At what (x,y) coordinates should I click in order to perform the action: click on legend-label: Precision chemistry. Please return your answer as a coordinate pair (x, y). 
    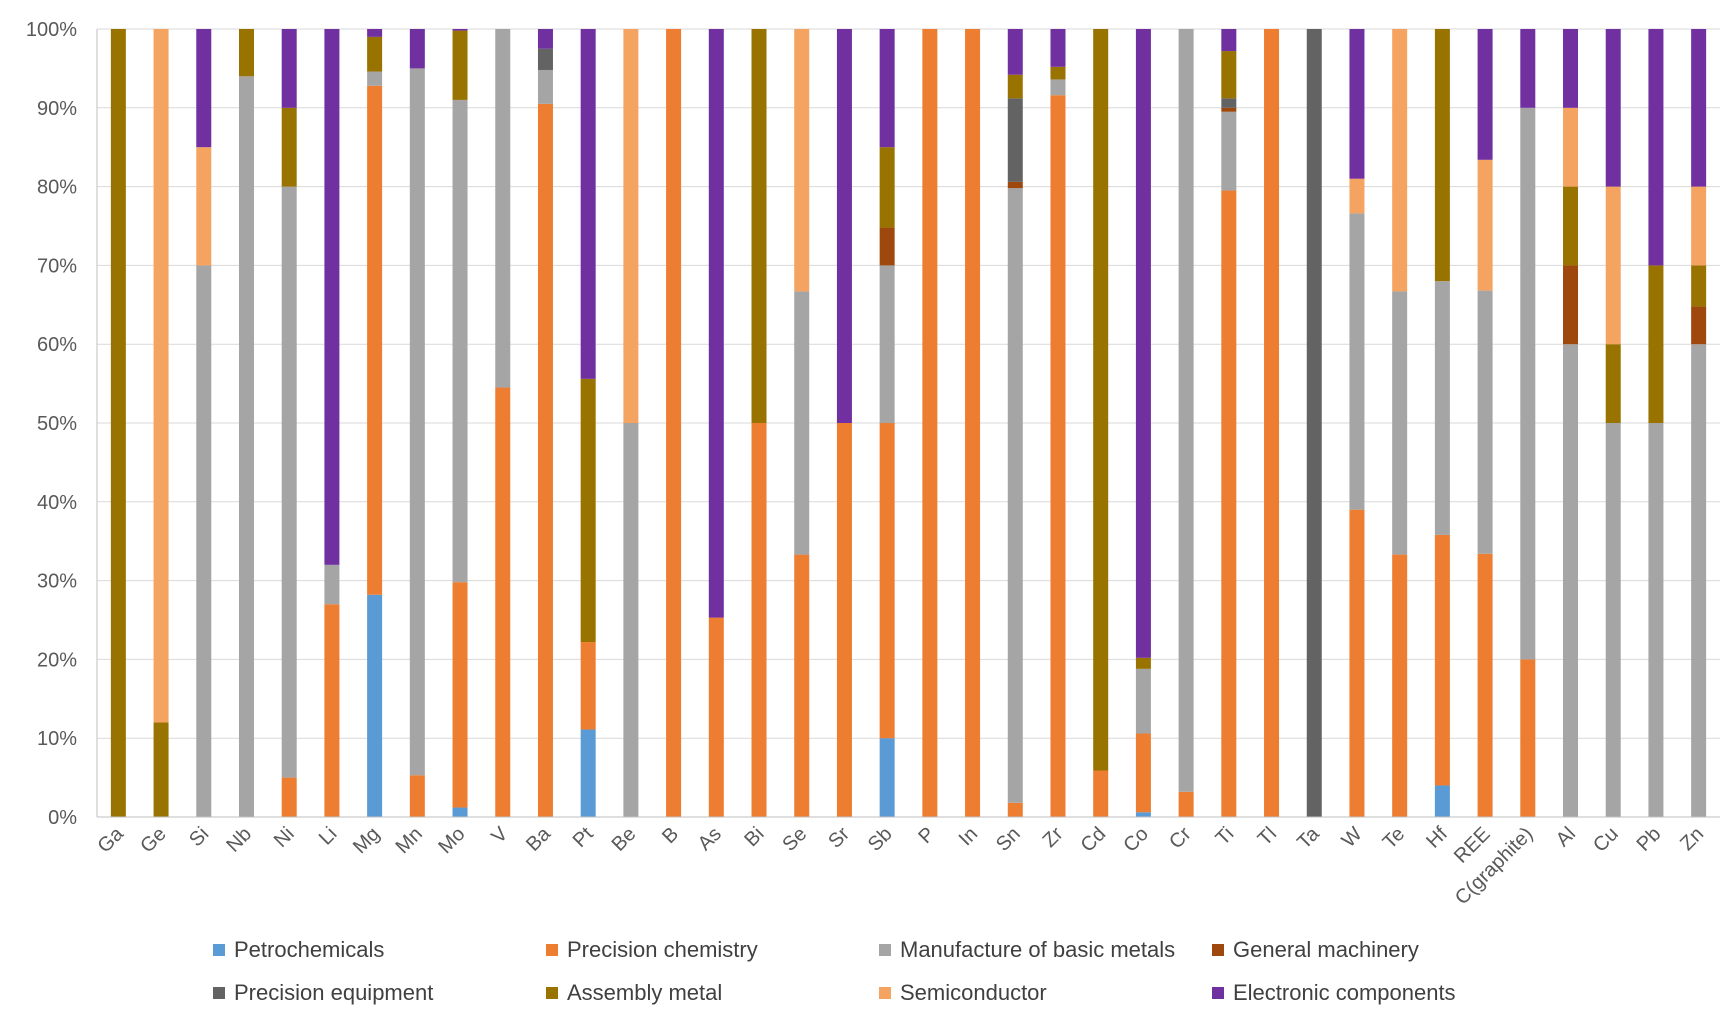
    Looking at the image, I should click on (662, 949).